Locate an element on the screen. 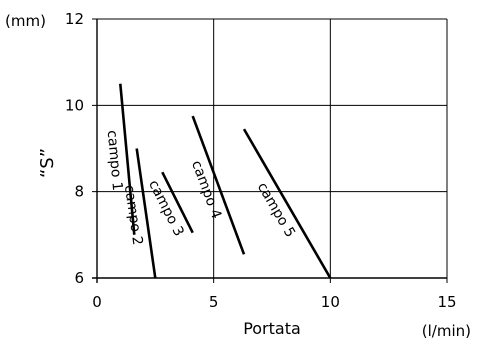 This screenshot has width=477, height=356. x-tick-label: 5 is located at coordinates (214, 302).